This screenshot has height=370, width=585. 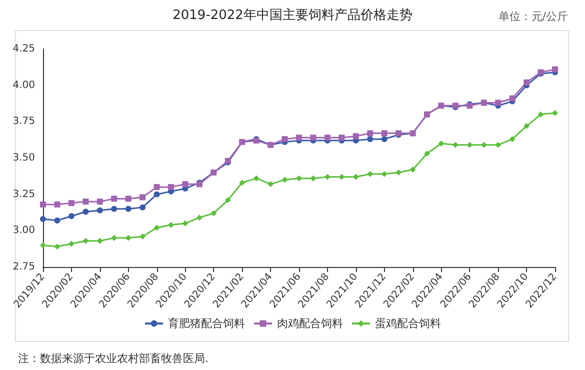 I want to click on chart-subtitle: 单位：元/公斤, so click(x=533, y=16).